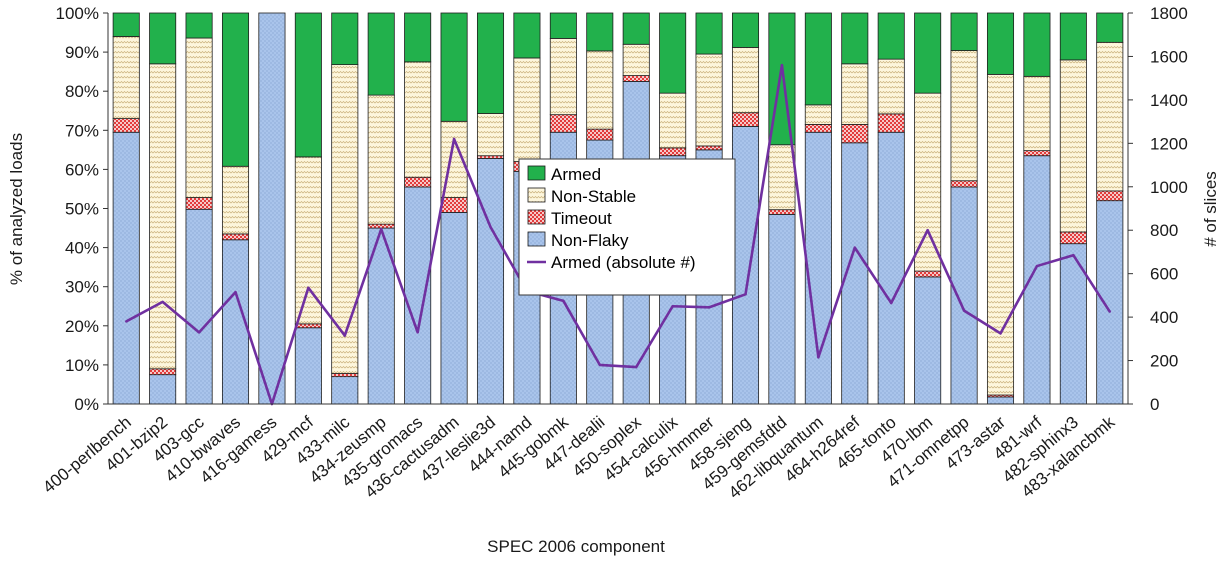 The width and height of the screenshot is (1232, 565). Describe the element at coordinates (82, 91) in the screenshot. I see `y-tick-label: 80%` at that location.